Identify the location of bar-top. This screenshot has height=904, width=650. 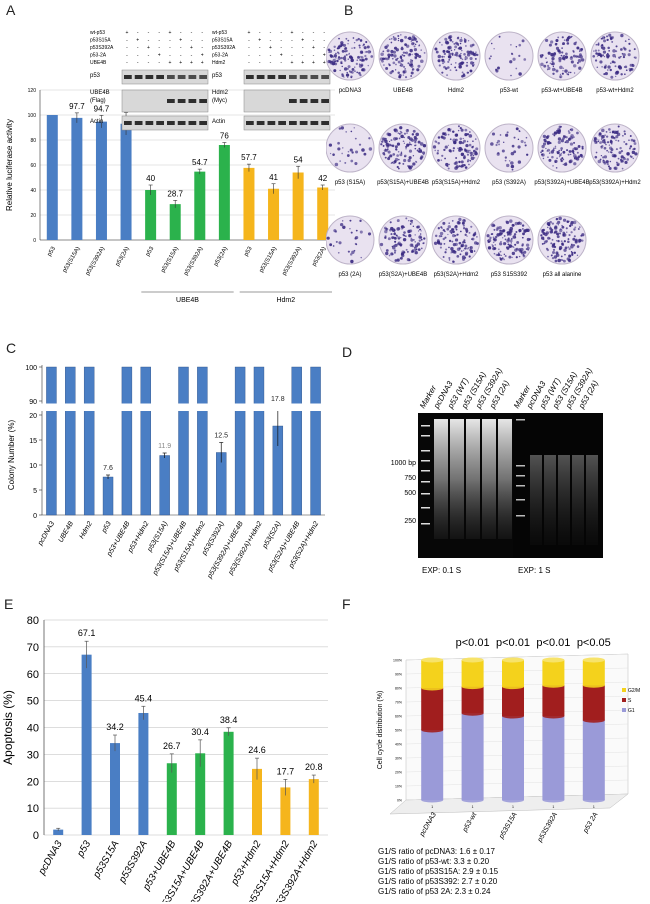
(432, 660).